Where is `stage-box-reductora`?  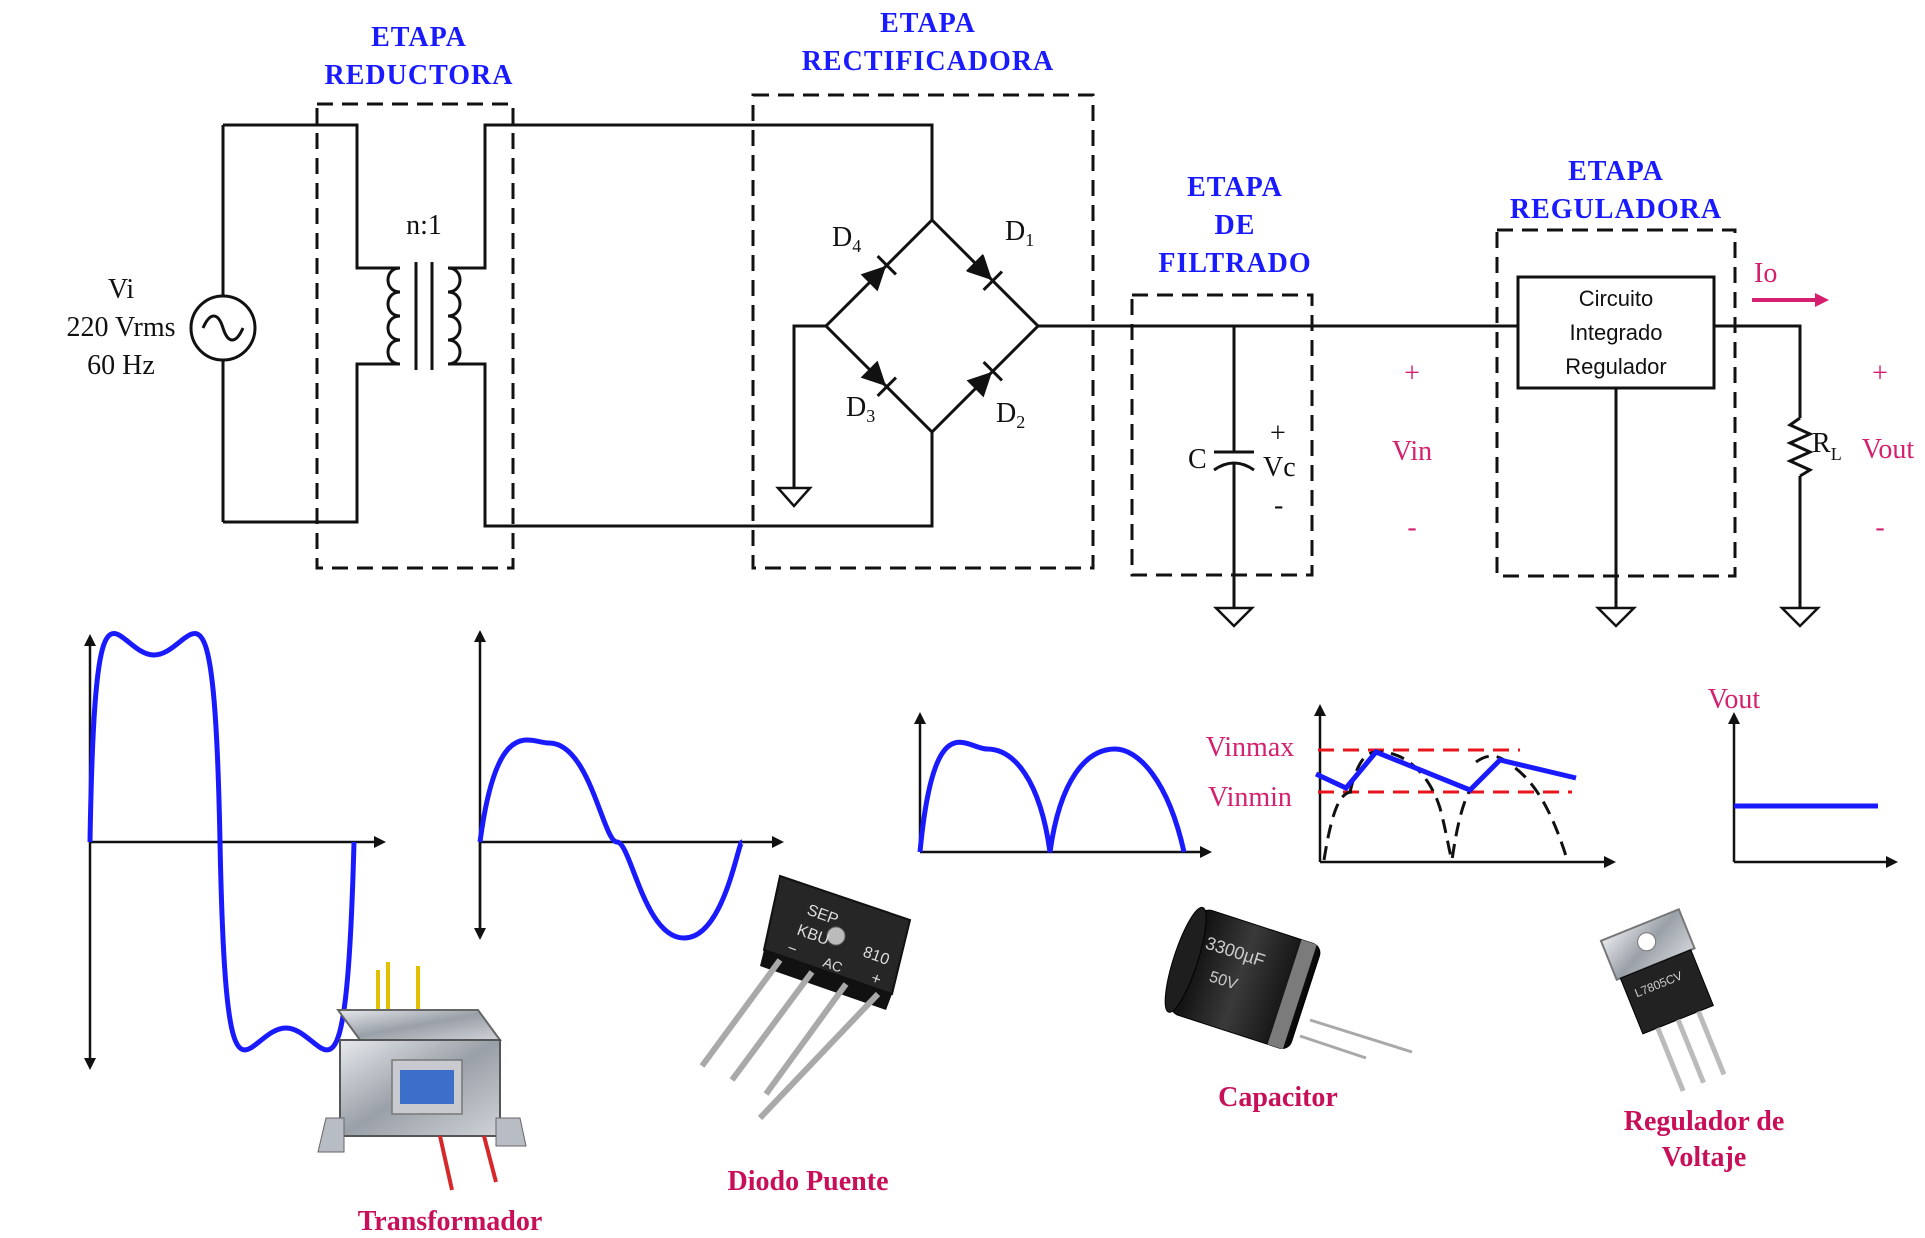 stage-box-reductora is located at coordinates (415, 336).